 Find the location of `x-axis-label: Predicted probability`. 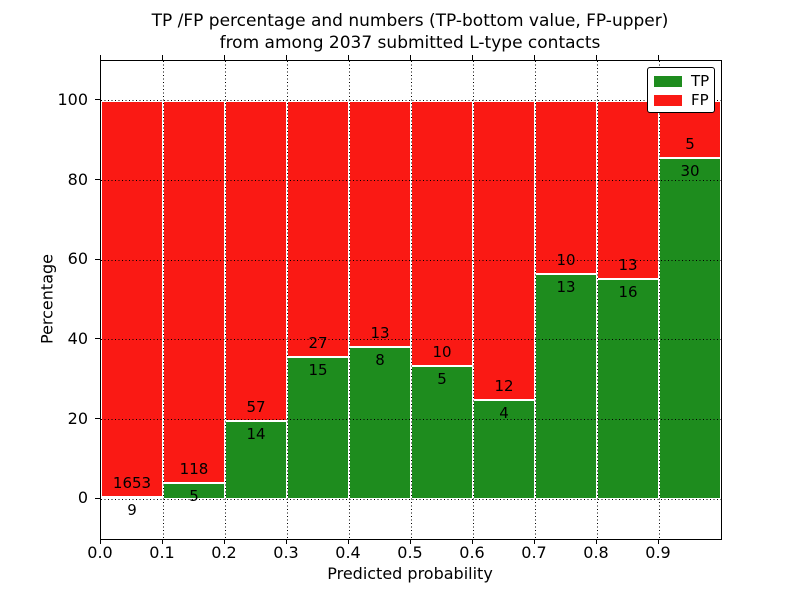

x-axis-label: Predicted probability is located at coordinates (410, 573).